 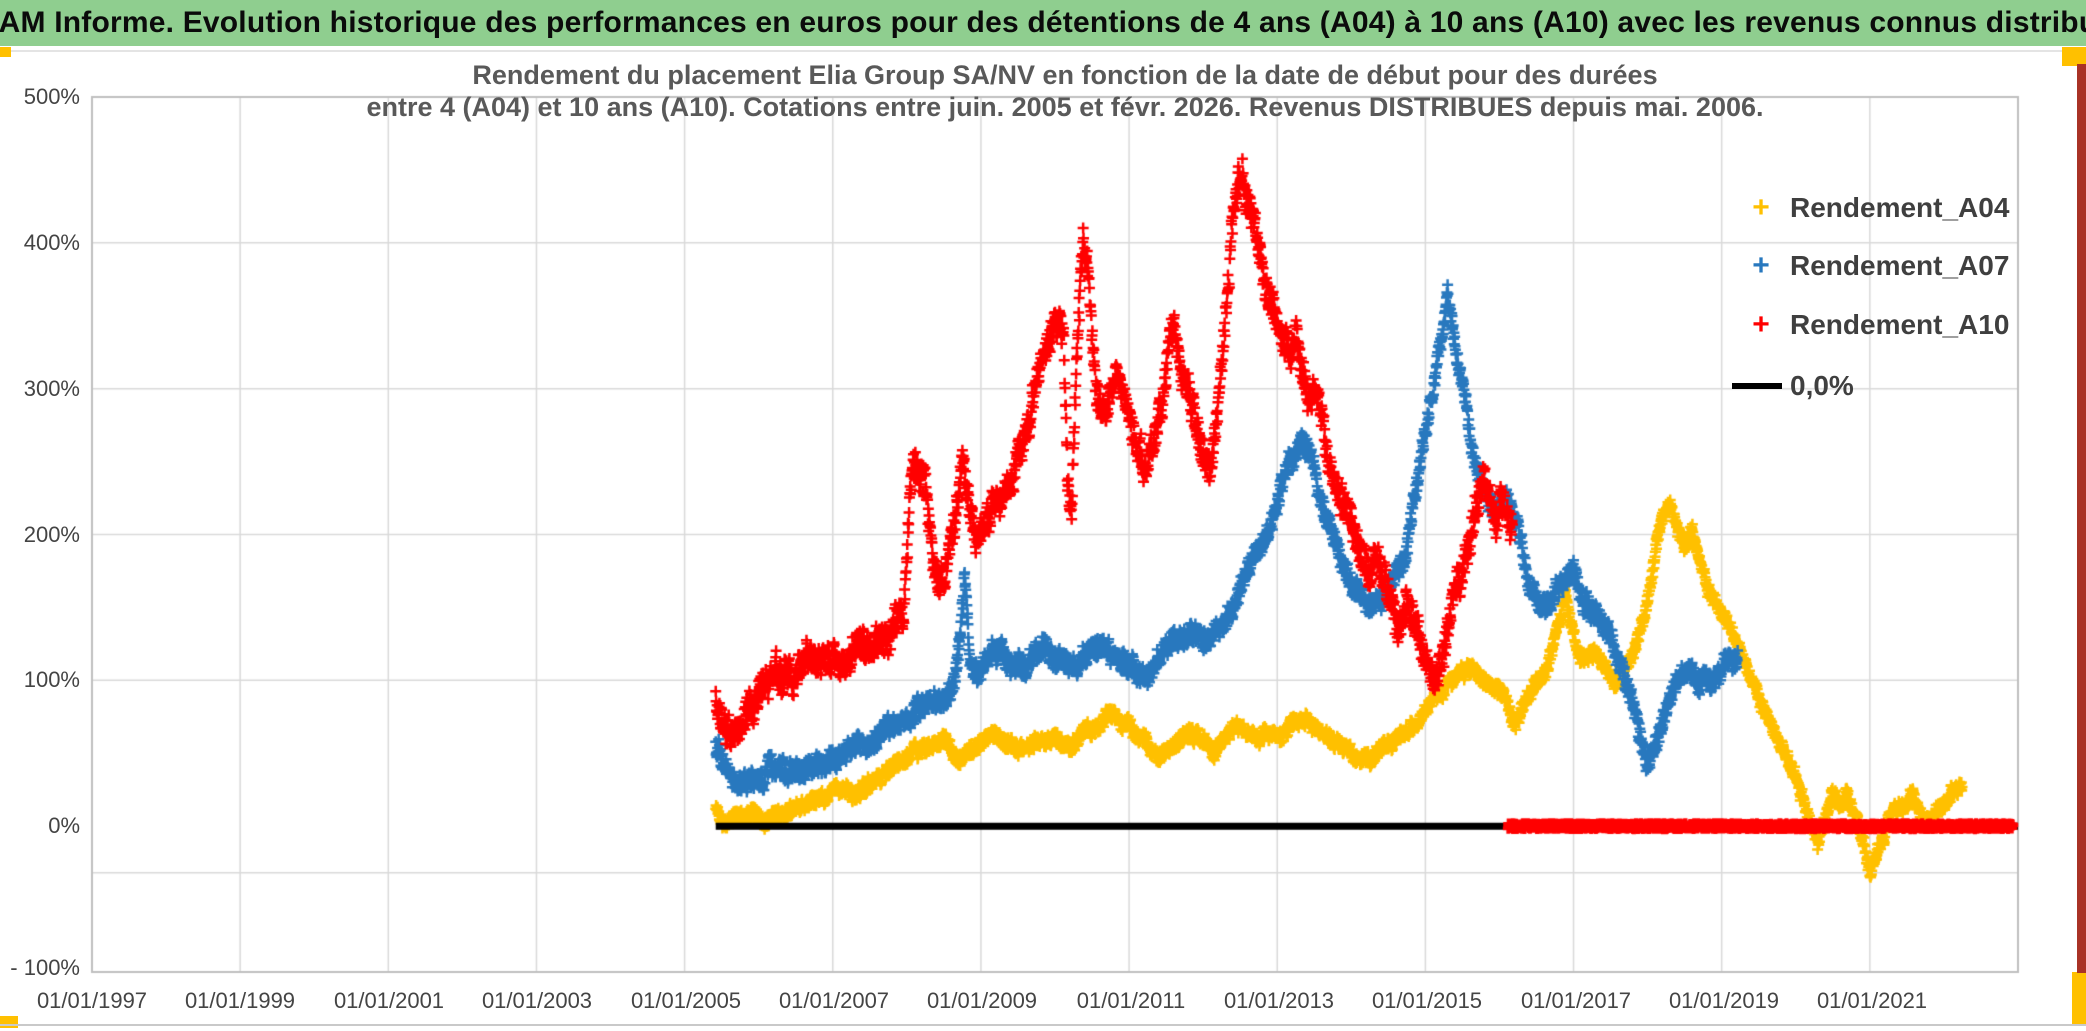 I want to click on legend-item-zero-line: 0,0%, so click(x=1793, y=386).